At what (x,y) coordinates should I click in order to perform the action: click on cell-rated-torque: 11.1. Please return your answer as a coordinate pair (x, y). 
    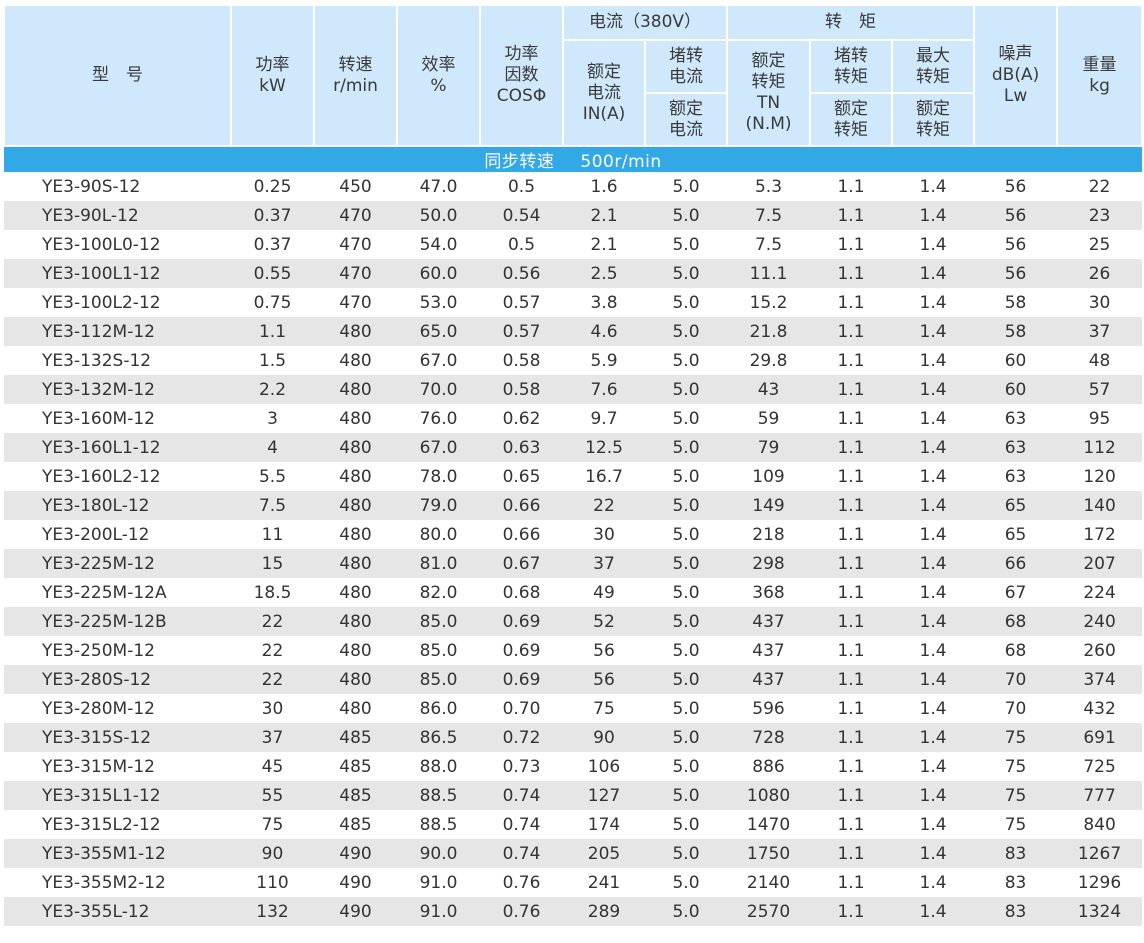
    Looking at the image, I should click on (769, 273).